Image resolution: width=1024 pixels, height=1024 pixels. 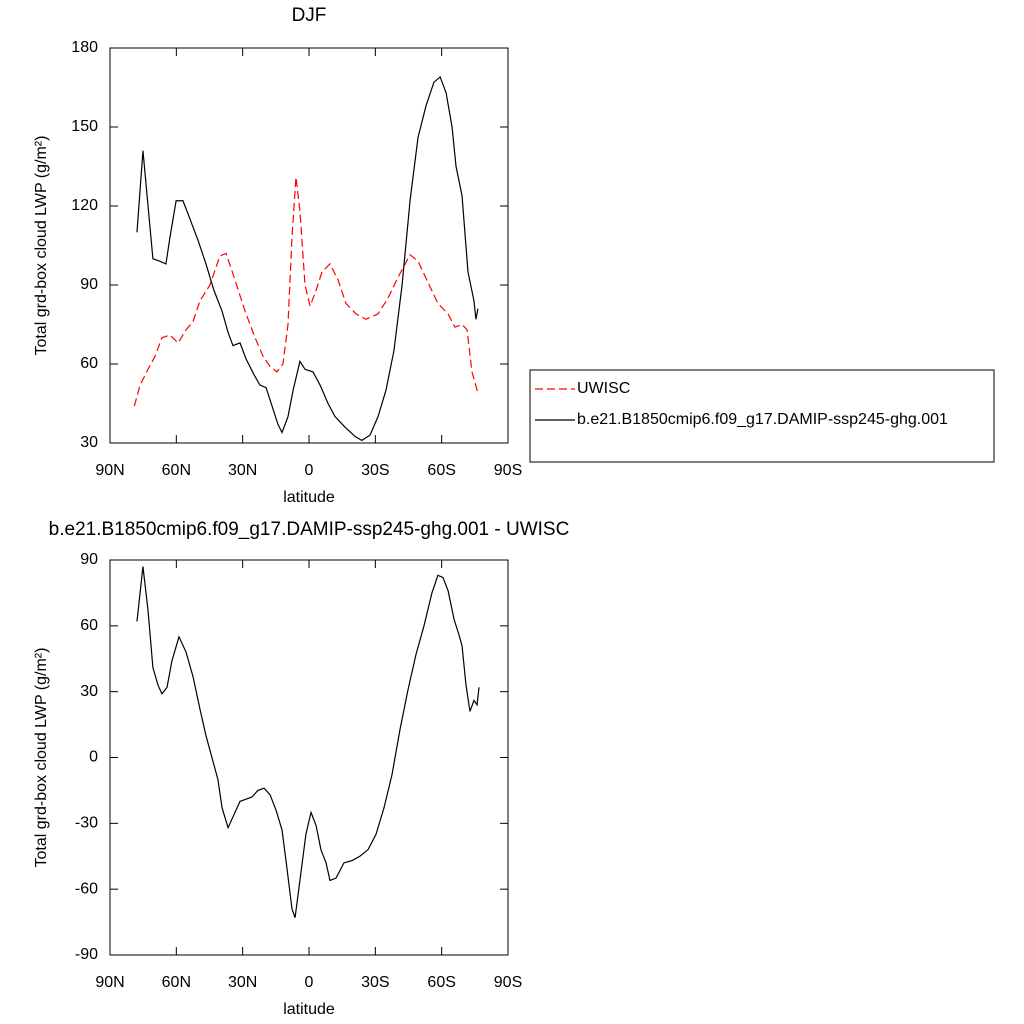 I want to click on legend-box, so click(x=762, y=416).